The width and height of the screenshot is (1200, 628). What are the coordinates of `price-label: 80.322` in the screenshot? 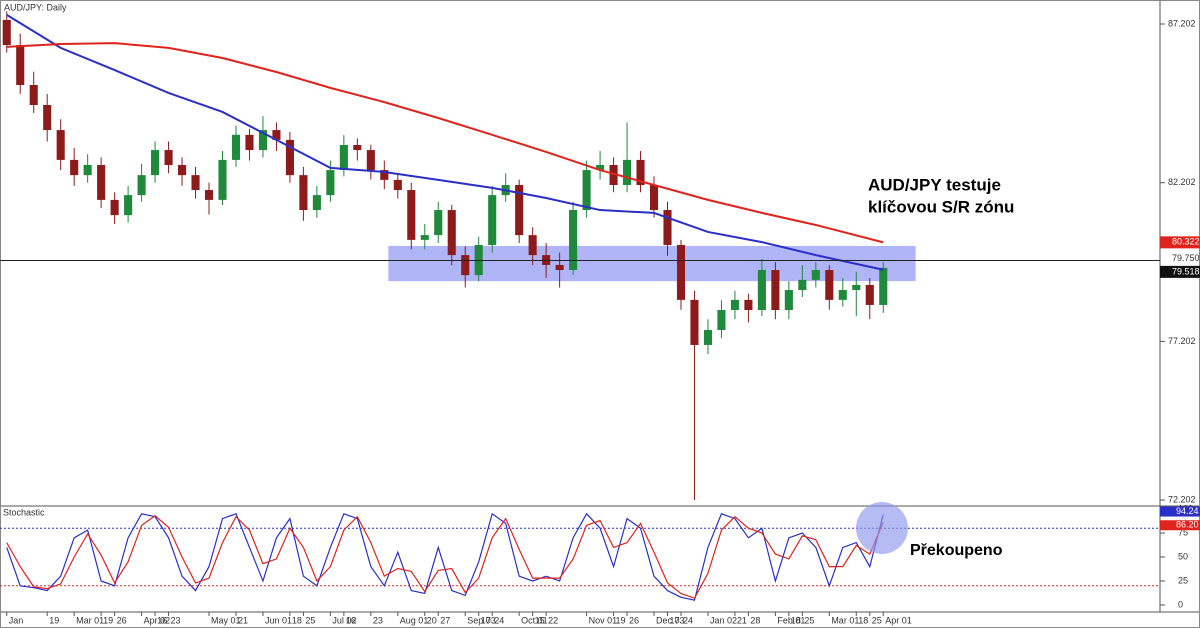 It's located at (1186, 242).